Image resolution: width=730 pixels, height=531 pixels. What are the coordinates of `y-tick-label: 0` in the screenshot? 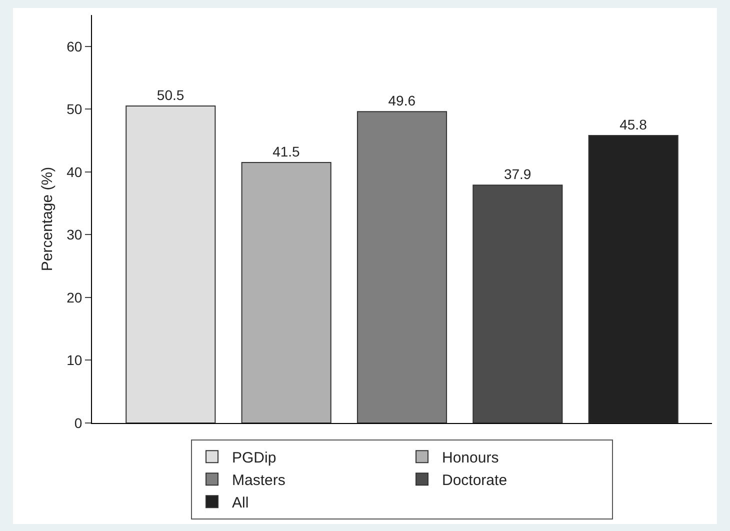 It's located at (78, 422).